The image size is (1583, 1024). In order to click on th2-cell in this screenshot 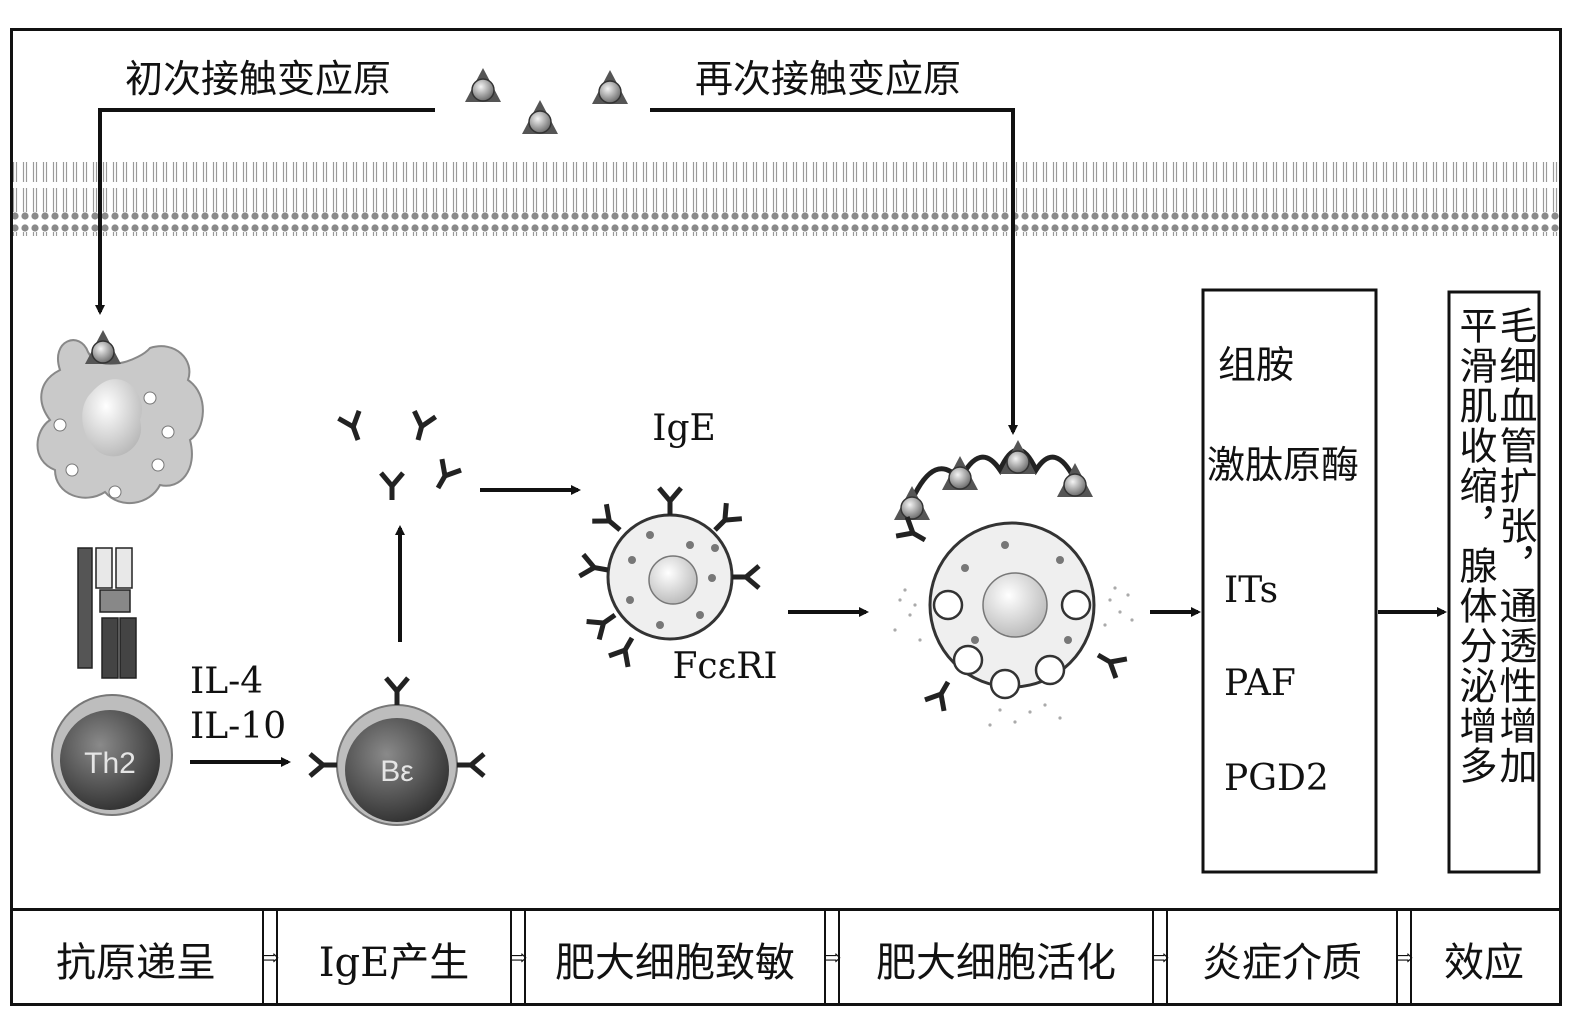, I will do `click(112, 755)`.